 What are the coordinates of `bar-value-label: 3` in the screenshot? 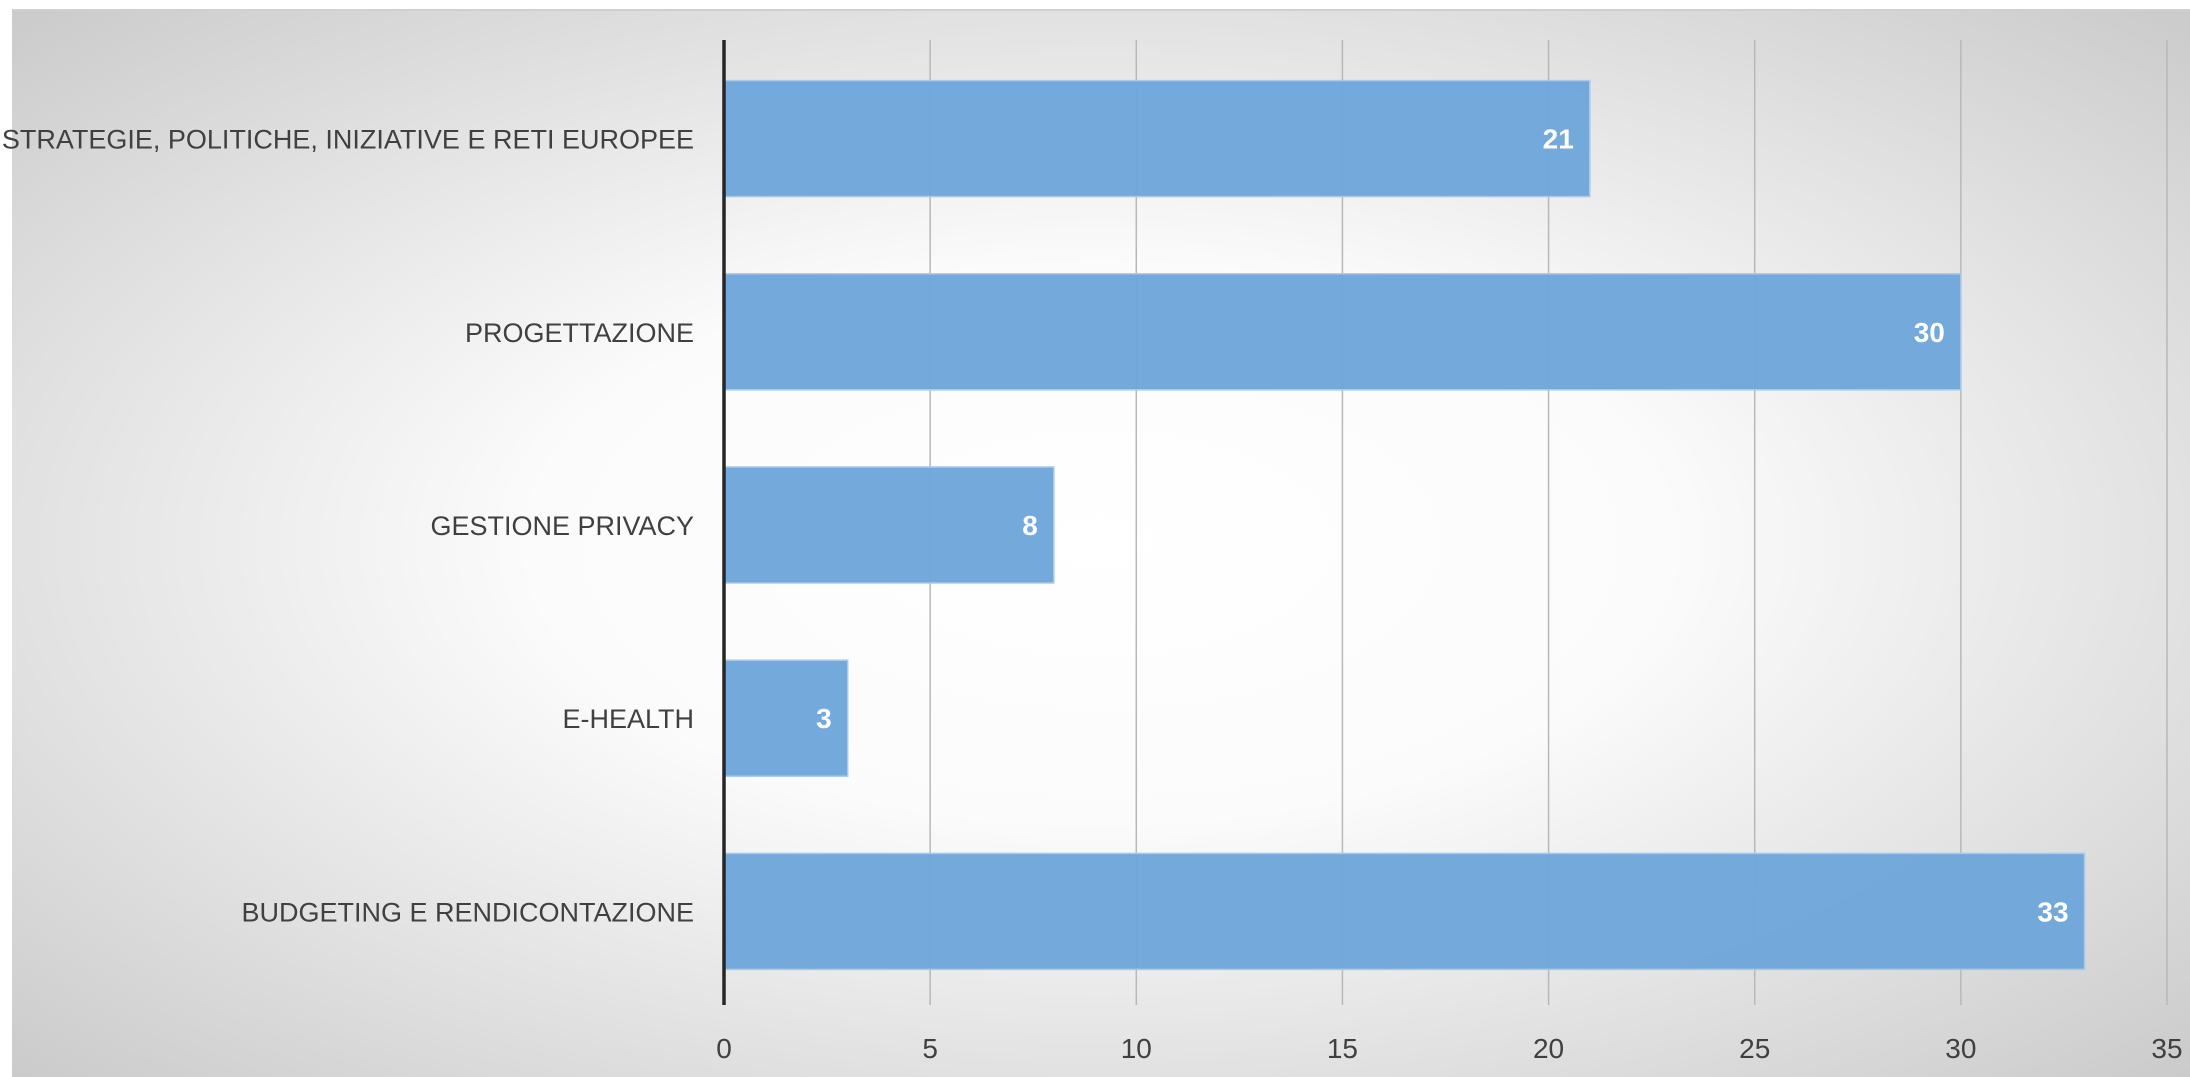 It's located at (824, 718).